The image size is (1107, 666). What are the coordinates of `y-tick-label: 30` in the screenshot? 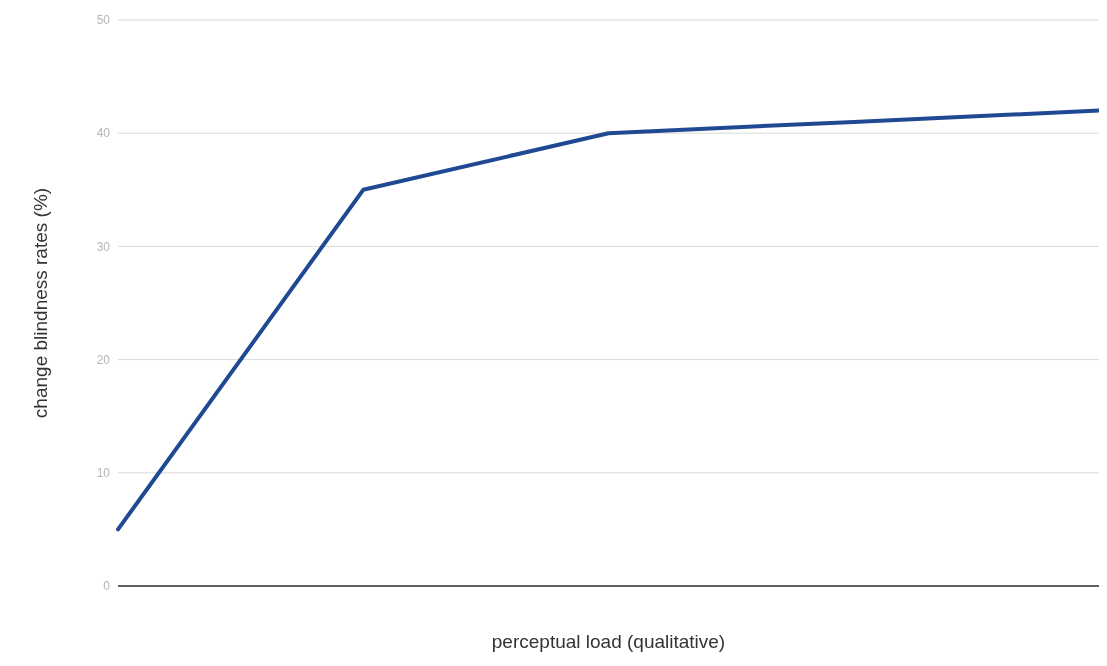 It's located at (103, 246).